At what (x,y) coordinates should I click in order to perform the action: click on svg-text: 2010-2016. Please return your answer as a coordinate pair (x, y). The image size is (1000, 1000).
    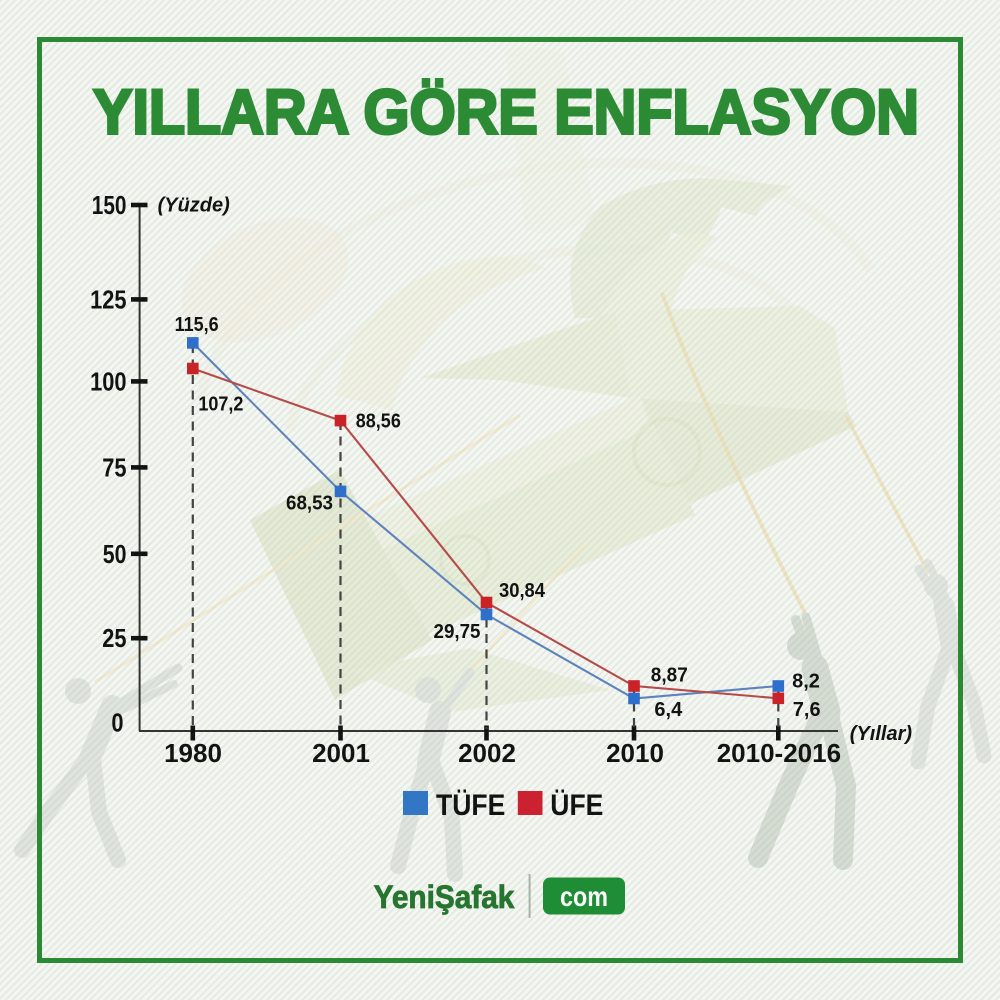
    Looking at the image, I should click on (779, 753).